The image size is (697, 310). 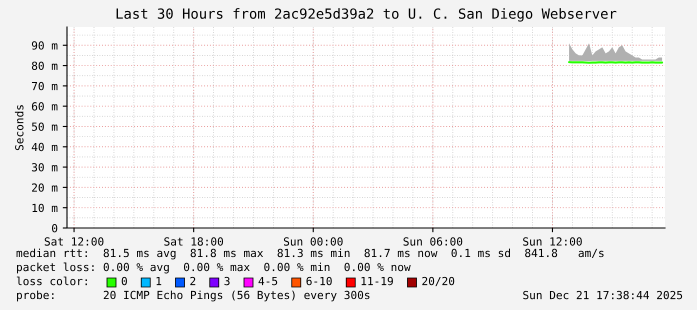 What do you see at coordinates (268, 281) in the screenshot?
I see `legend-label: 4-5` at bounding box center [268, 281].